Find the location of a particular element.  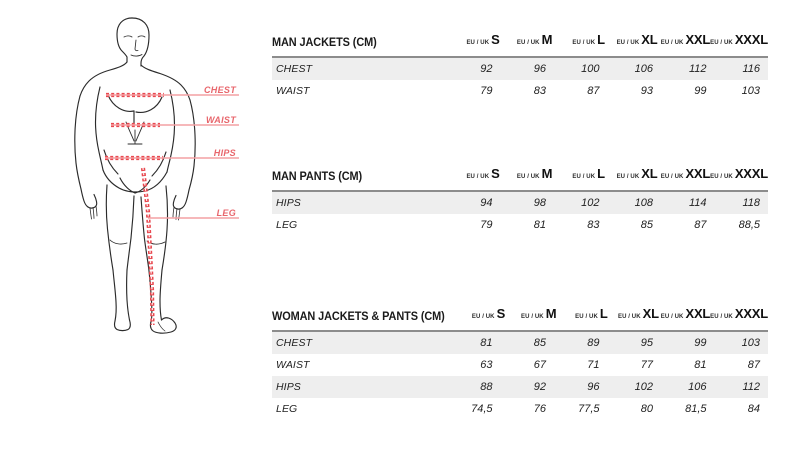

cell-s: 94 is located at coordinates (486, 203).